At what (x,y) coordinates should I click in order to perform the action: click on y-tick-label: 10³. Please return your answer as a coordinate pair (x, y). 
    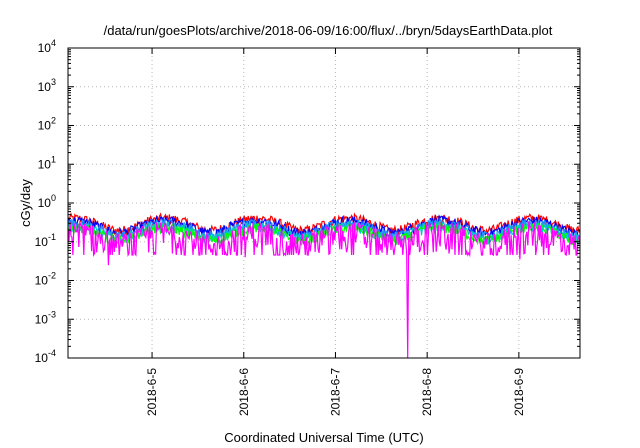
    Looking at the image, I should click on (47, 85).